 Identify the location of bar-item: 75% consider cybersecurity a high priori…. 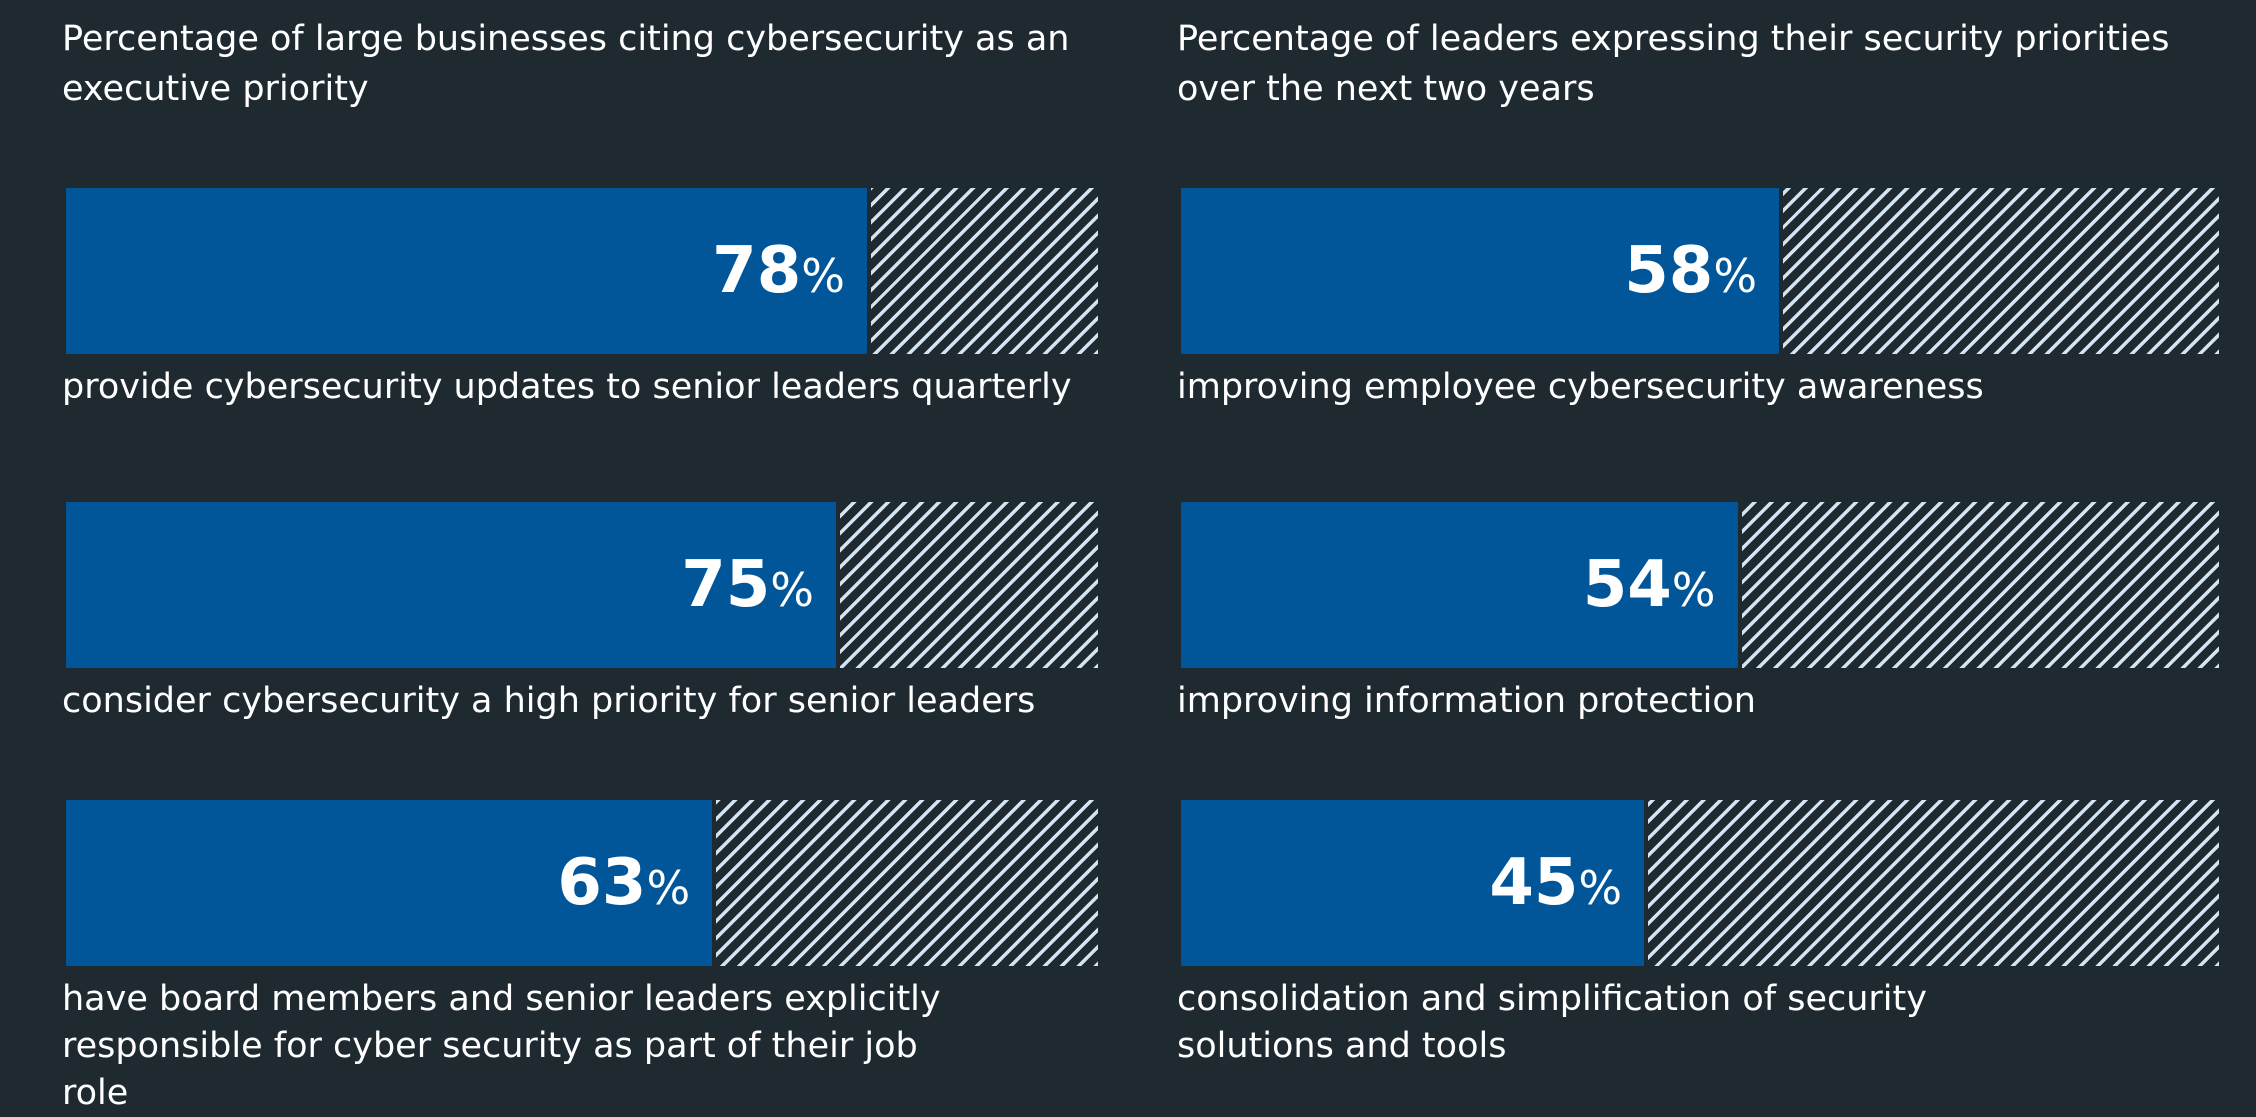
(580, 613).